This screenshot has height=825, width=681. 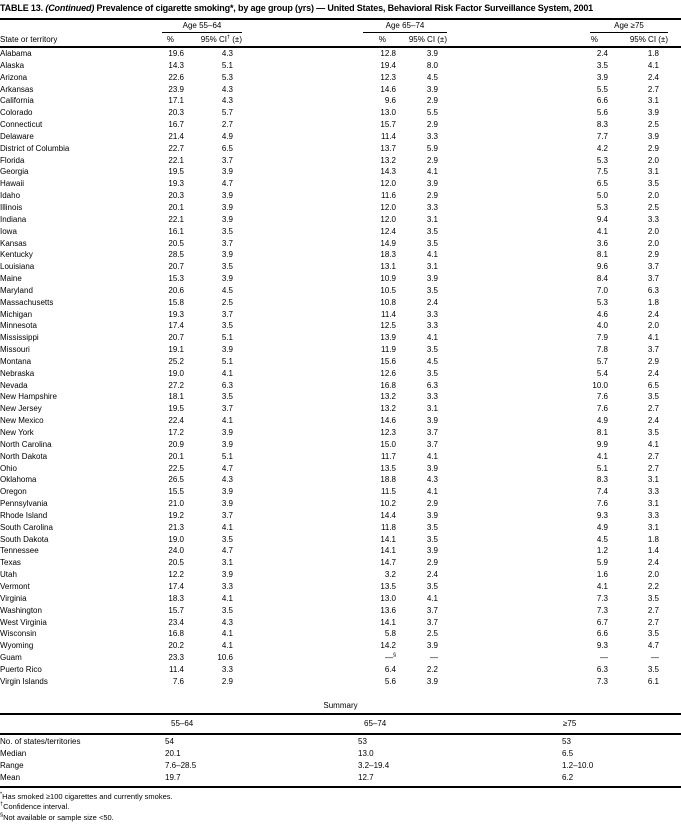 I want to click on table-row: New Mexico 22.4 4.1 14.6 3.9 4.9 2.4, so click(x=340, y=421).